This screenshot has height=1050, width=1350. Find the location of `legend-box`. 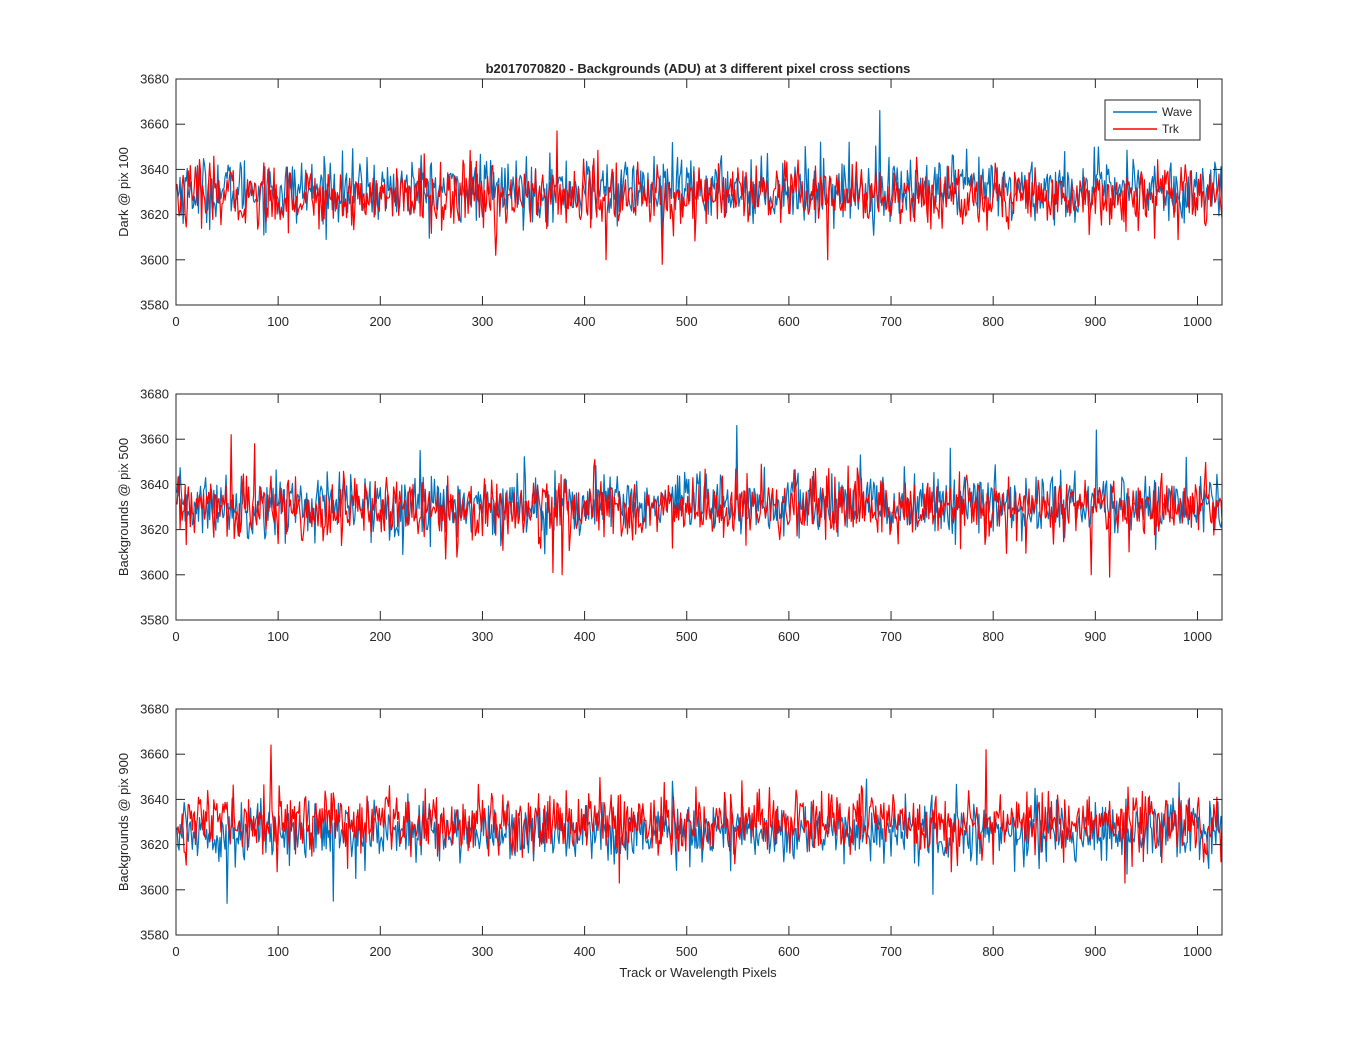

legend-box is located at coordinates (1152, 120).